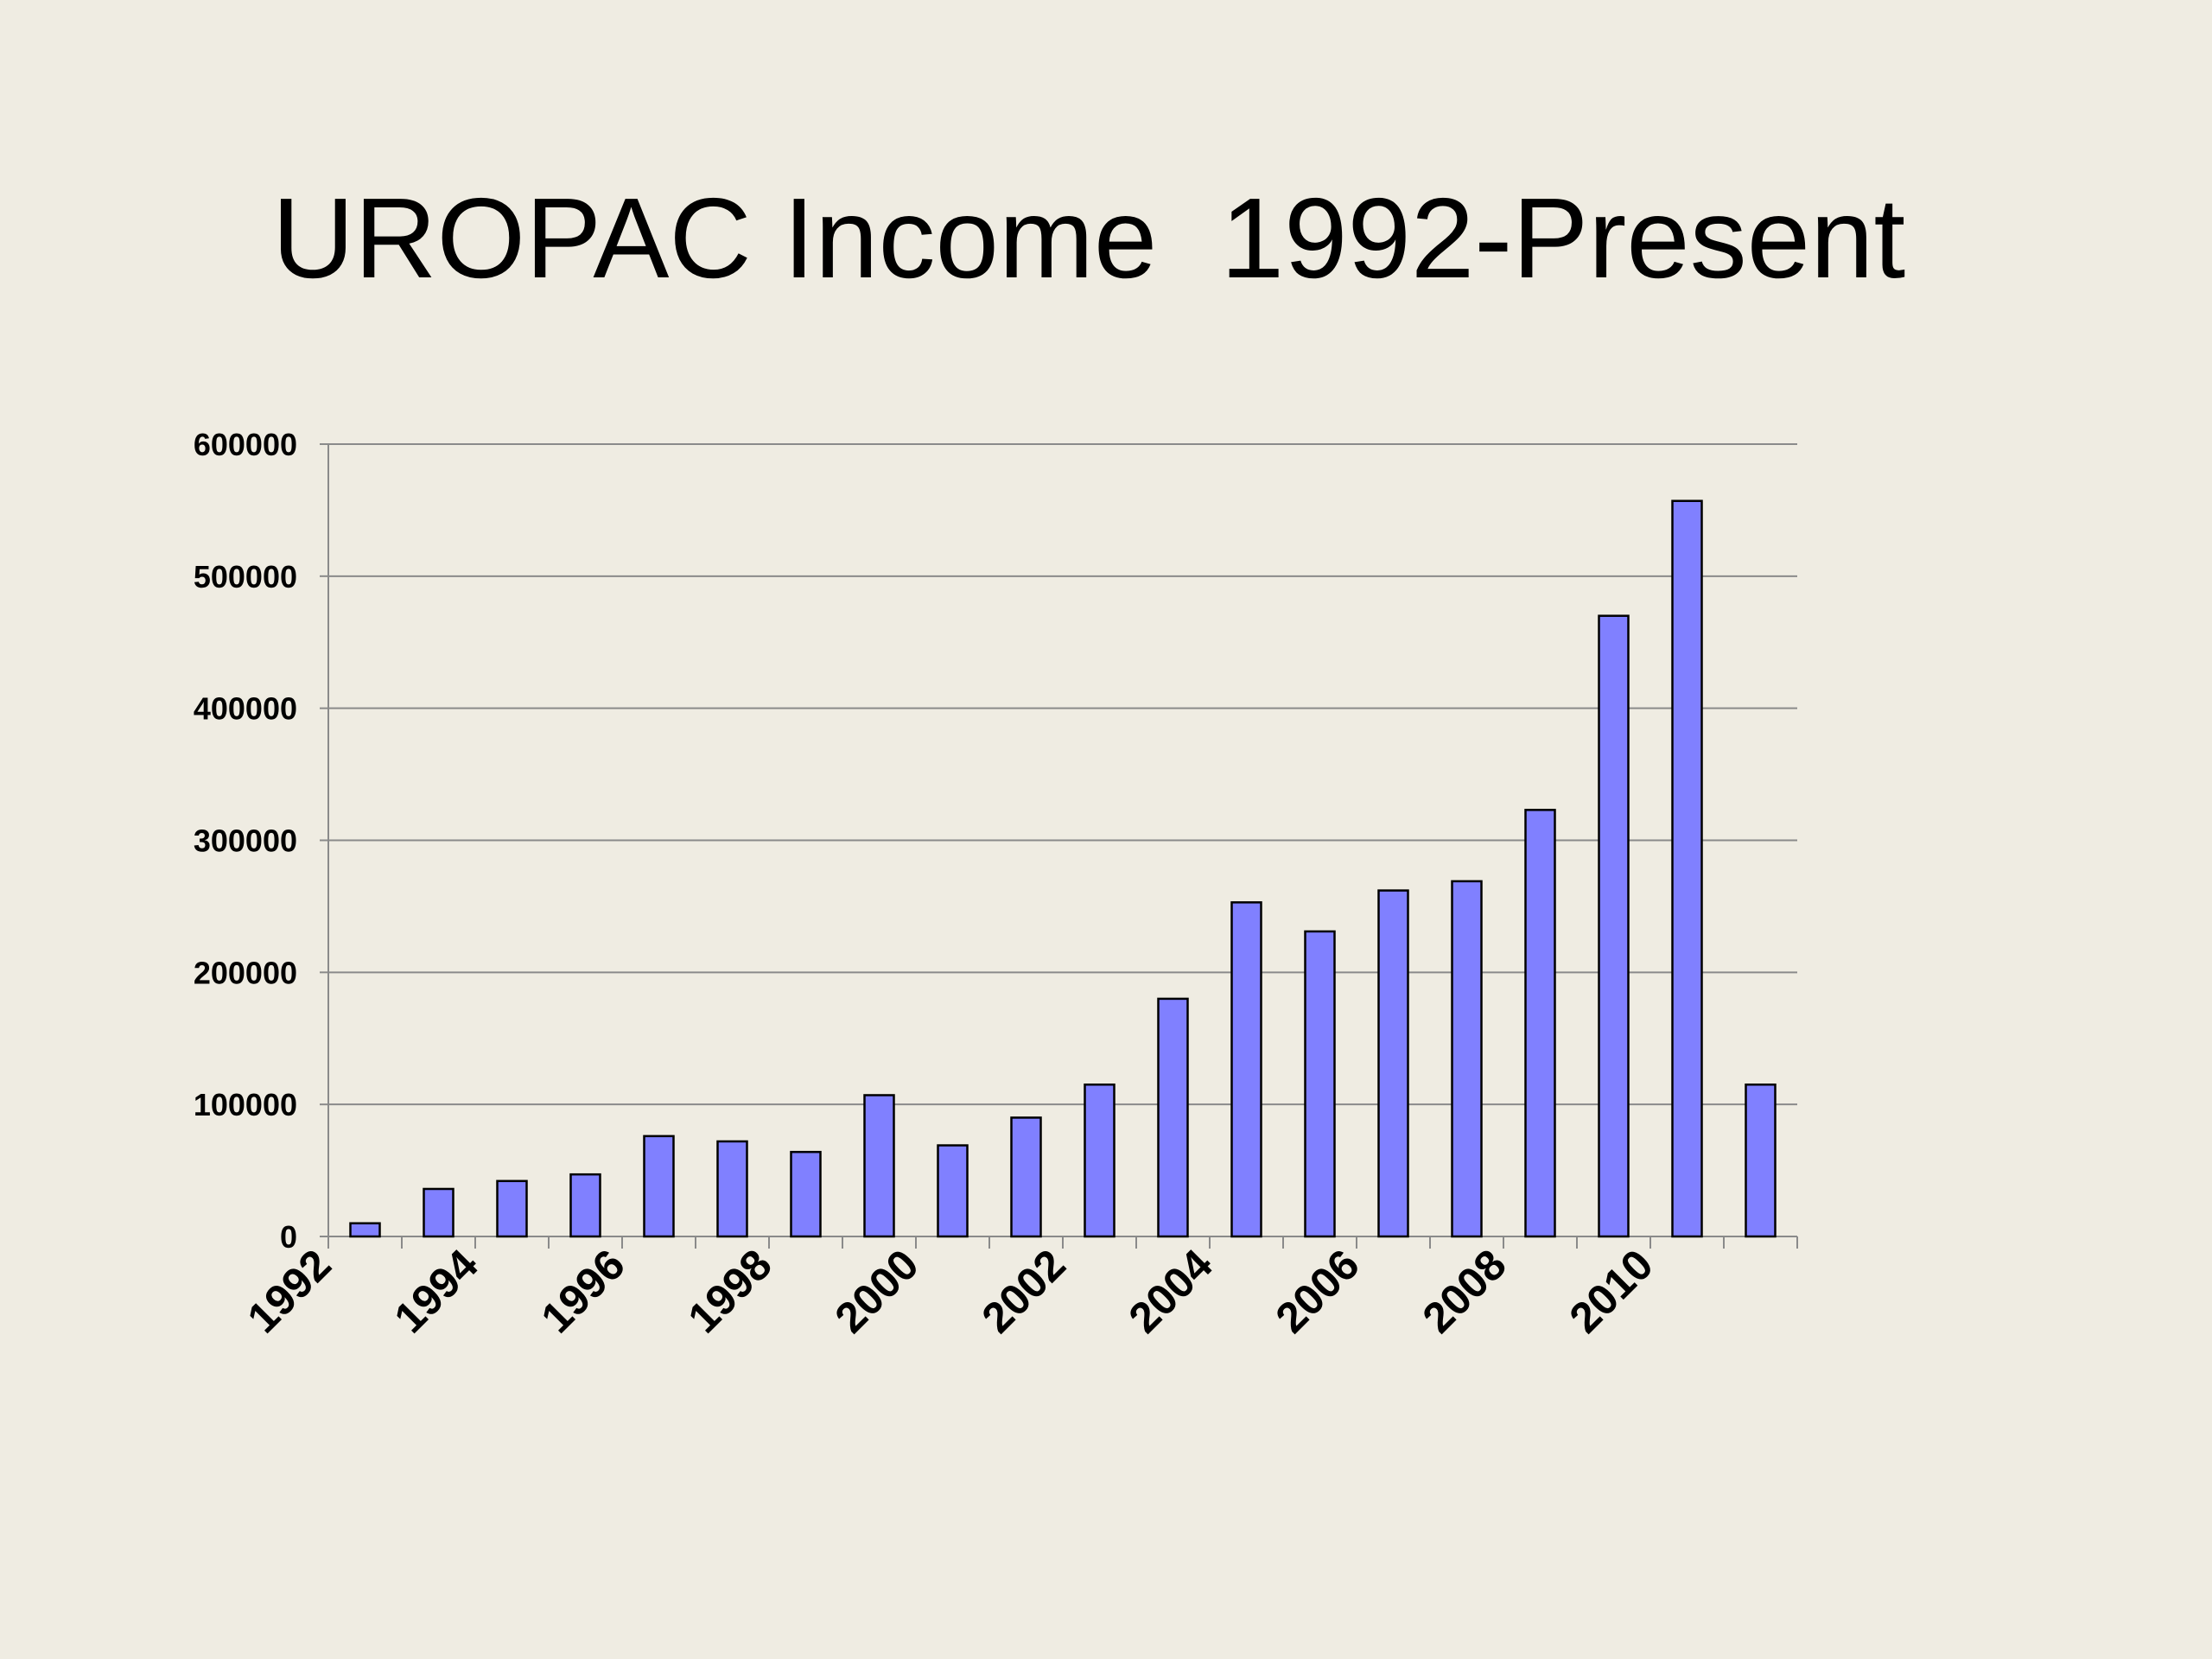 The image size is (2212, 1659). What do you see at coordinates (245, 576) in the screenshot?
I see `y-tick-label: 500000` at bounding box center [245, 576].